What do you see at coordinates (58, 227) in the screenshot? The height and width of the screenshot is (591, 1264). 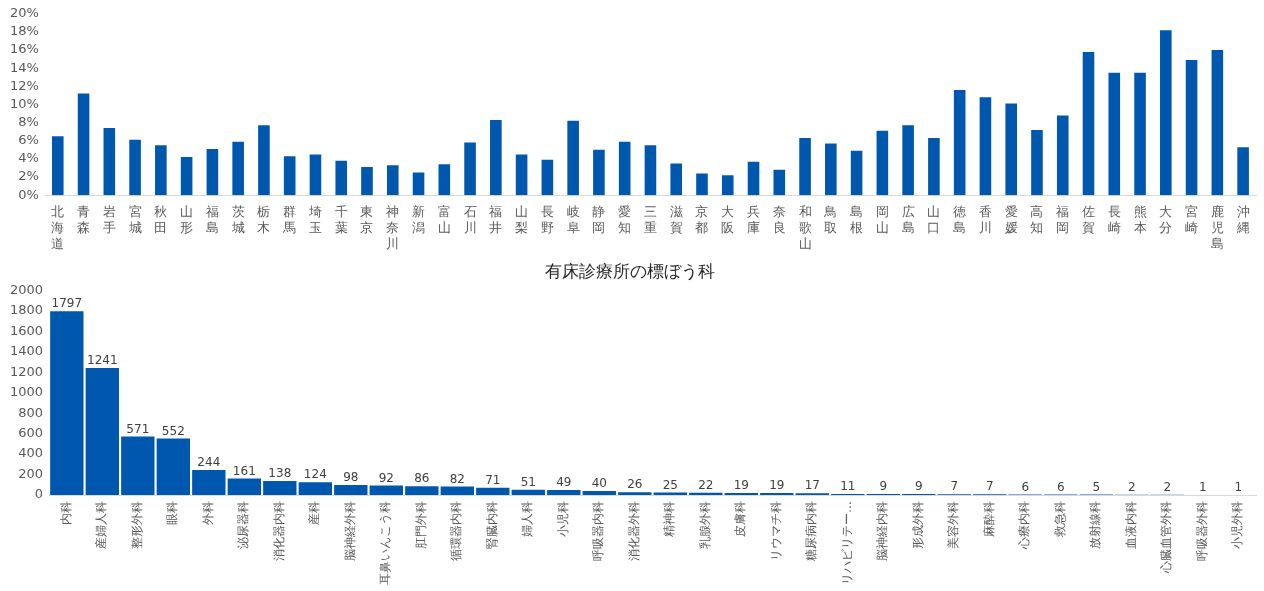 I see `x-tick-label: 北海道` at bounding box center [58, 227].